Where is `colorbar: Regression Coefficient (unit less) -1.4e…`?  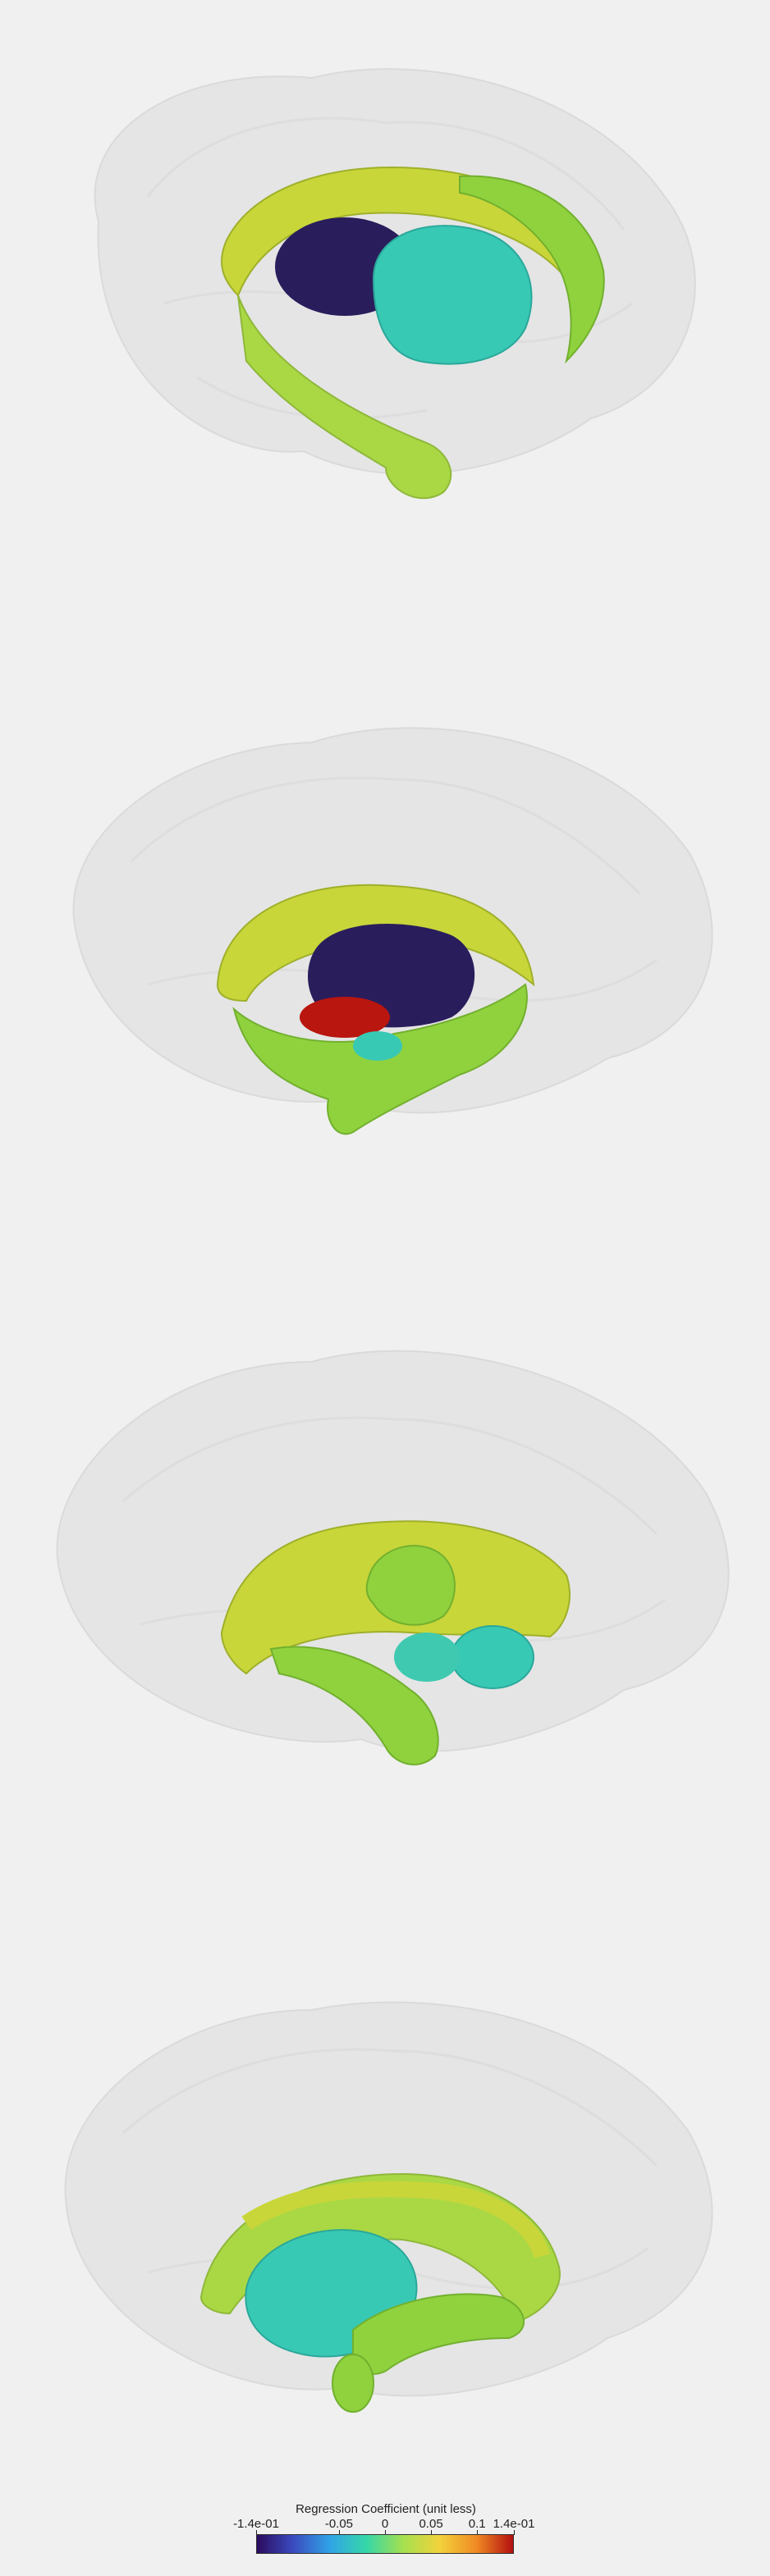
colorbar: Regression Coefficient (unit less) -1.4e… is located at coordinates (386, 2530).